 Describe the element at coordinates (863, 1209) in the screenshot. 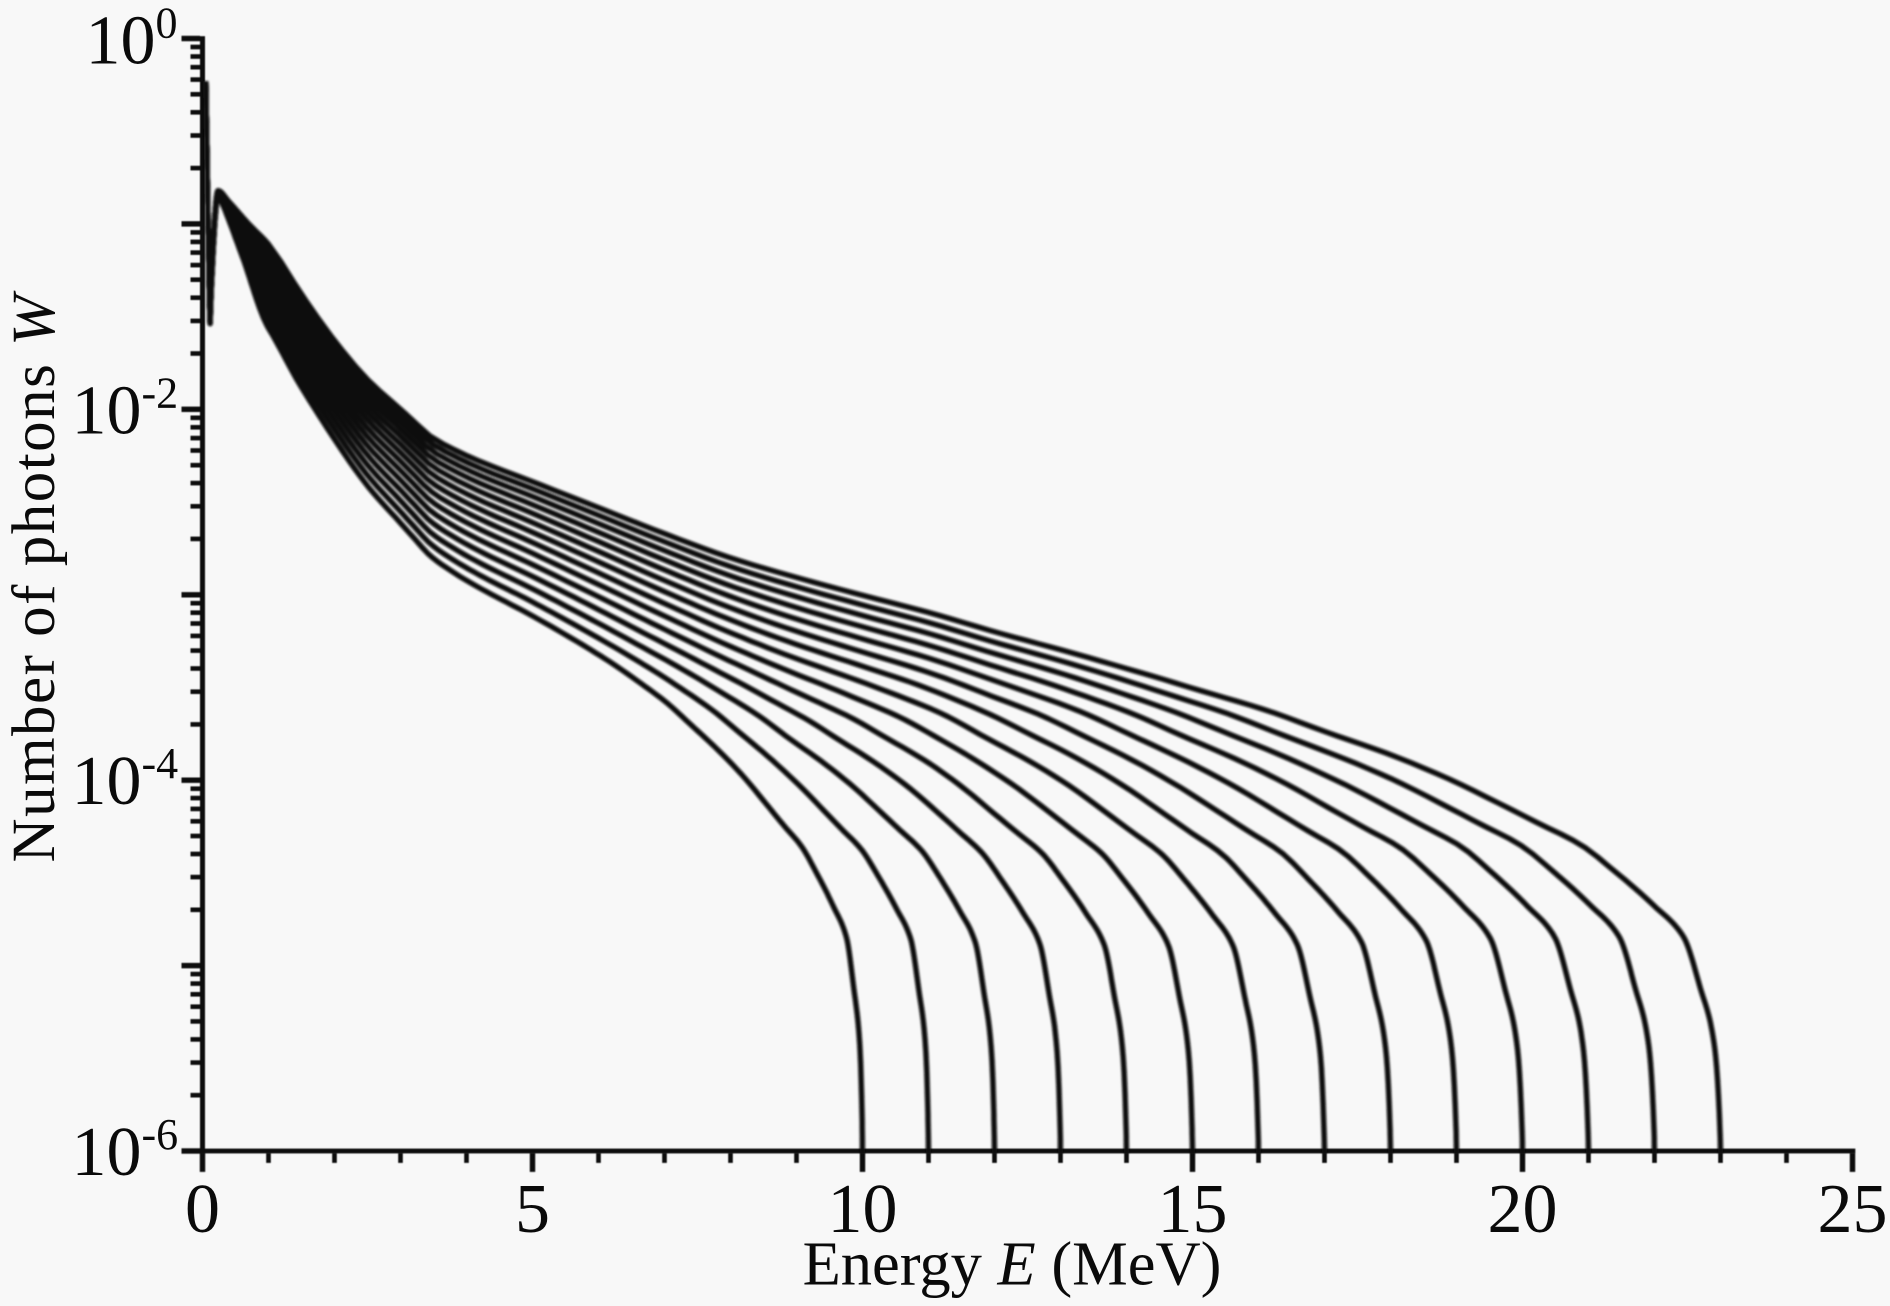

I see `svg-text: 10` at that location.